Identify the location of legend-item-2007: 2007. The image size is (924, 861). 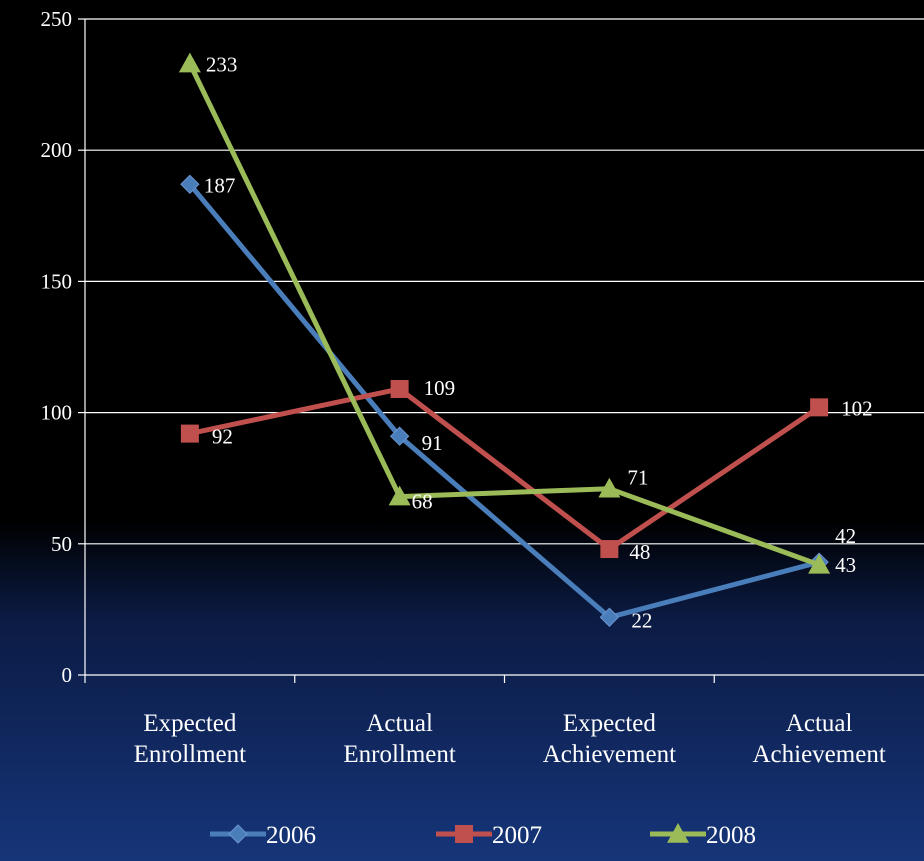
(489, 835).